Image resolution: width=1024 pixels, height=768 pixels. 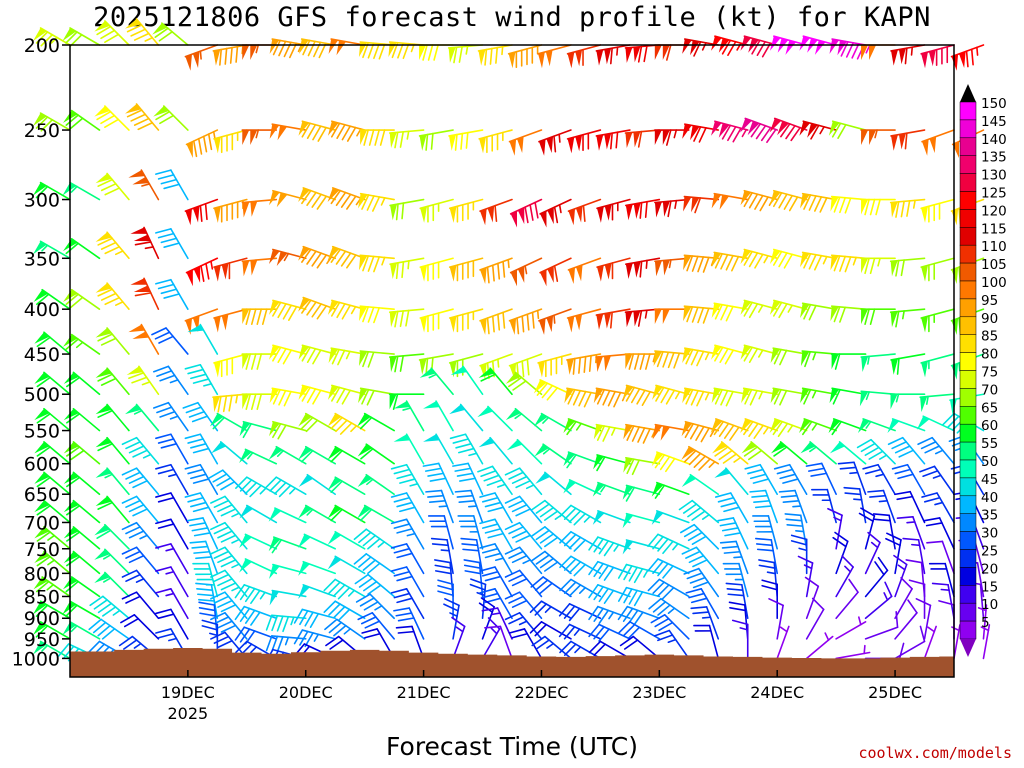 What do you see at coordinates (994, 104) in the screenshot?
I see `colorbar-label: 150` at bounding box center [994, 104].